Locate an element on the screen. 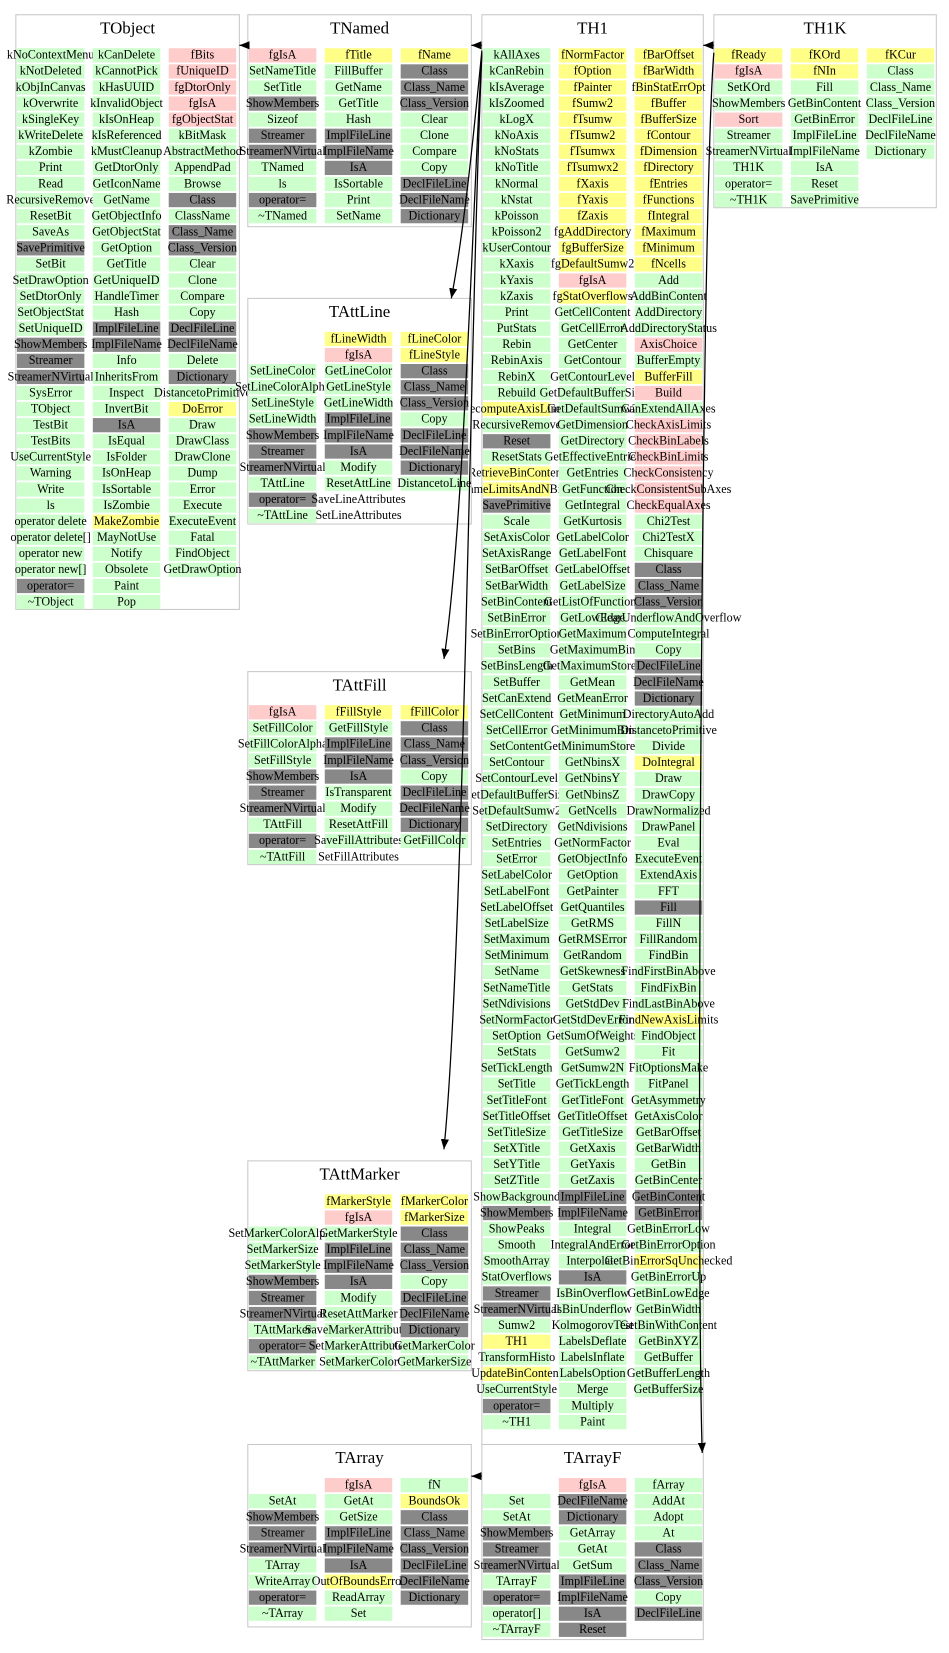  member-name: fUniqueID is located at coordinates (202, 71).